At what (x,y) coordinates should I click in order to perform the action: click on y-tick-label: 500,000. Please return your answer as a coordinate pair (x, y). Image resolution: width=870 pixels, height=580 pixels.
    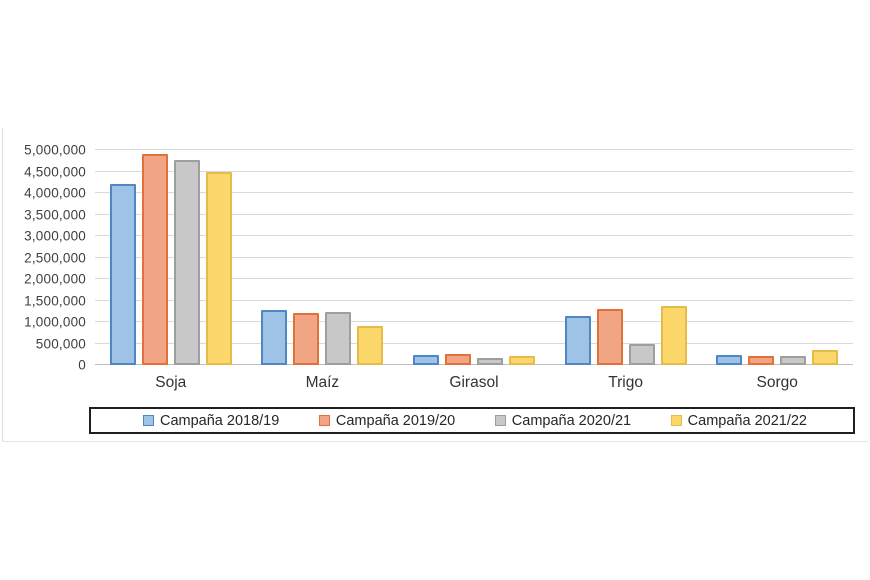
    Looking at the image, I should click on (60, 343).